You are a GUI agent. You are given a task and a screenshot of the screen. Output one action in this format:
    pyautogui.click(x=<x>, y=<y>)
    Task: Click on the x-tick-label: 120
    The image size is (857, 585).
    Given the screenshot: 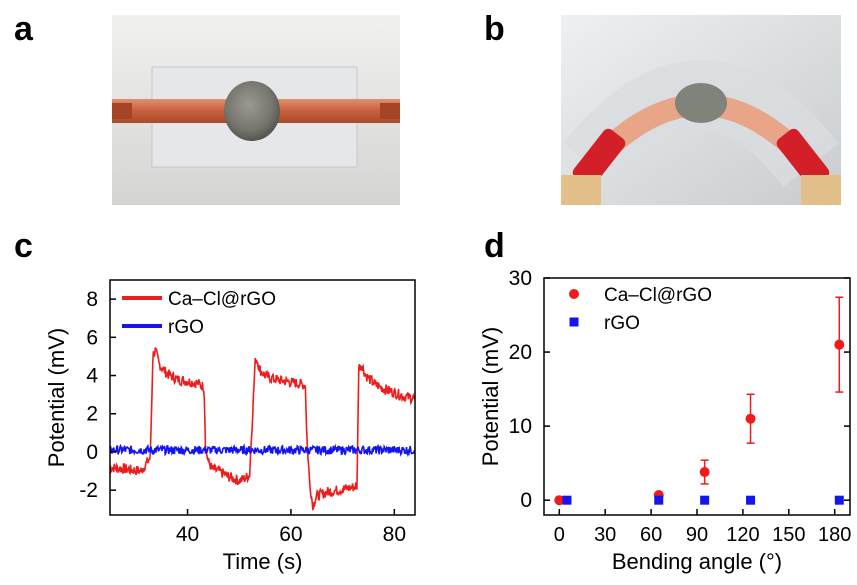 What is the action you would take?
    pyautogui.click(x=742, y=535)
    